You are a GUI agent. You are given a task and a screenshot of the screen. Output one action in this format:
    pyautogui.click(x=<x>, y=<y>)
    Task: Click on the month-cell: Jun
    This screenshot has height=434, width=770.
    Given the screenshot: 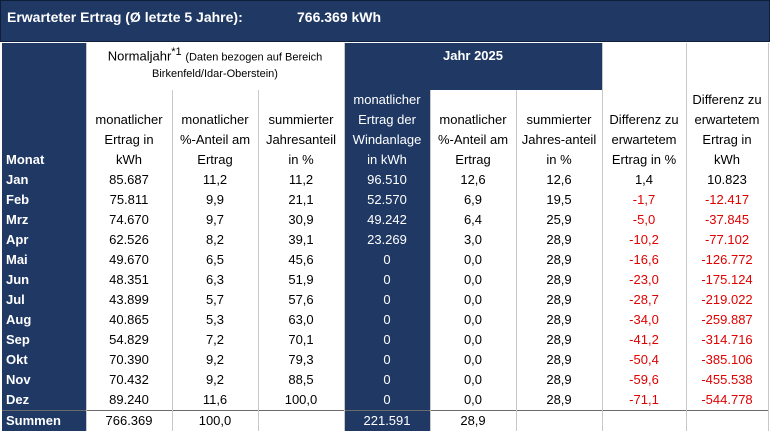 What is the action you would take?
    pyautogui.click(x=44, y=280)
    